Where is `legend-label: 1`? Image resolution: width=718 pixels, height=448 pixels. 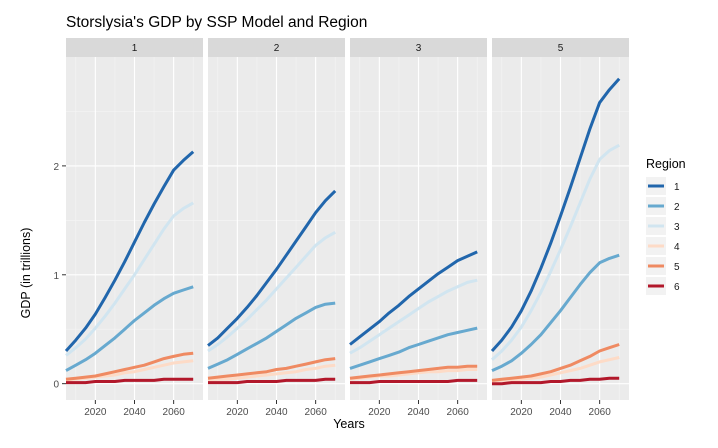 legend-label: 1 is located at coordinates (677, 187).